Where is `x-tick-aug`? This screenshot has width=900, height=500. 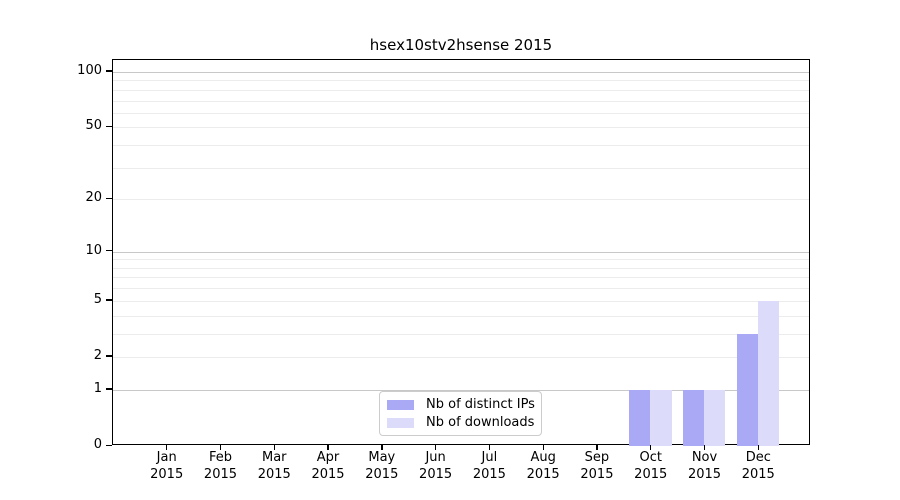 x-tick-aug is located at coordinates (543, 447).